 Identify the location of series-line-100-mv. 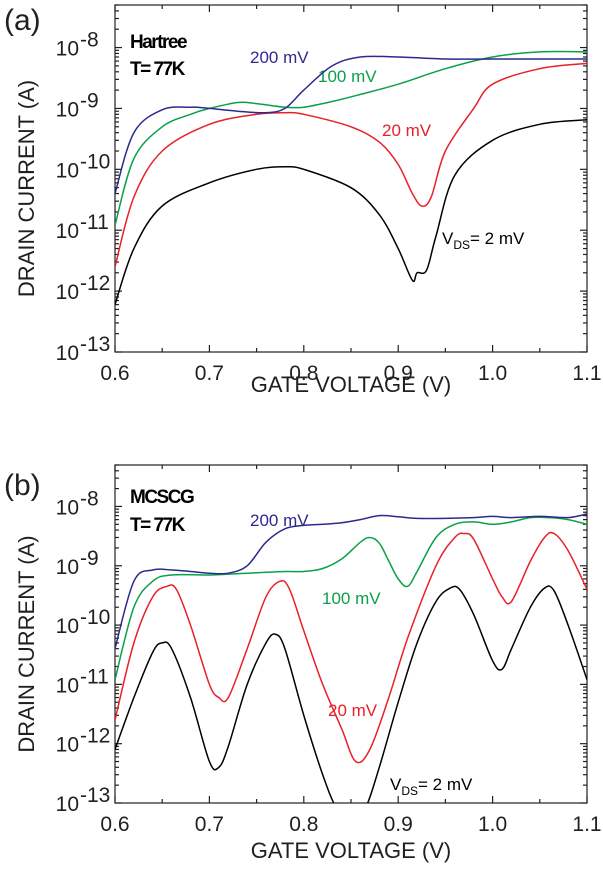
(351, 598).